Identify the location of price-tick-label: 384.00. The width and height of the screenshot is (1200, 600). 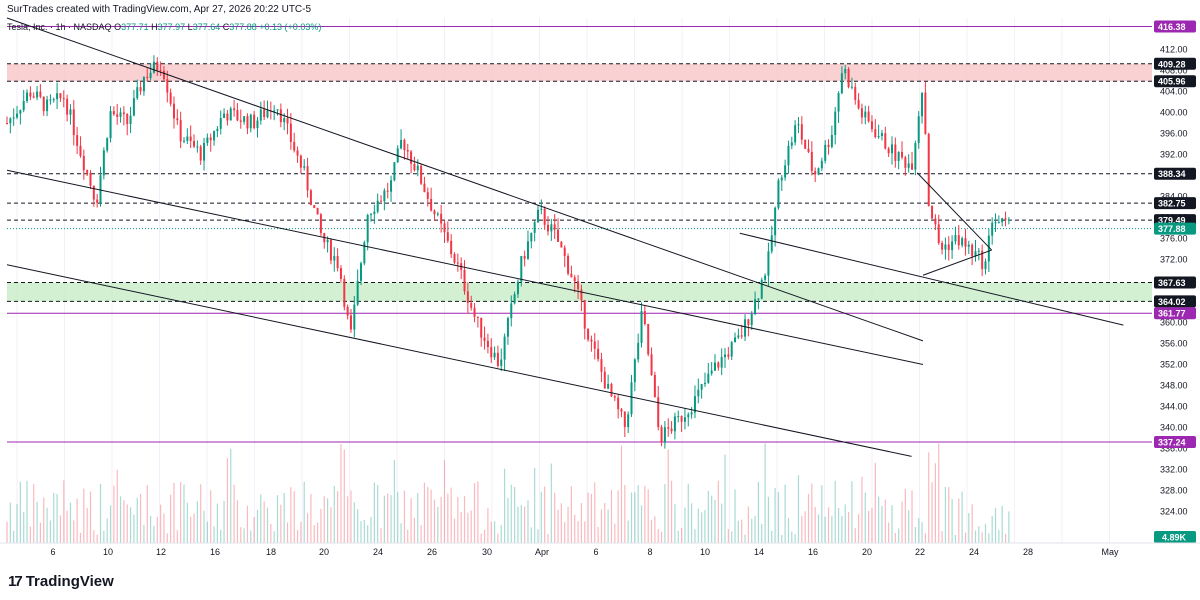
(1174, 197).